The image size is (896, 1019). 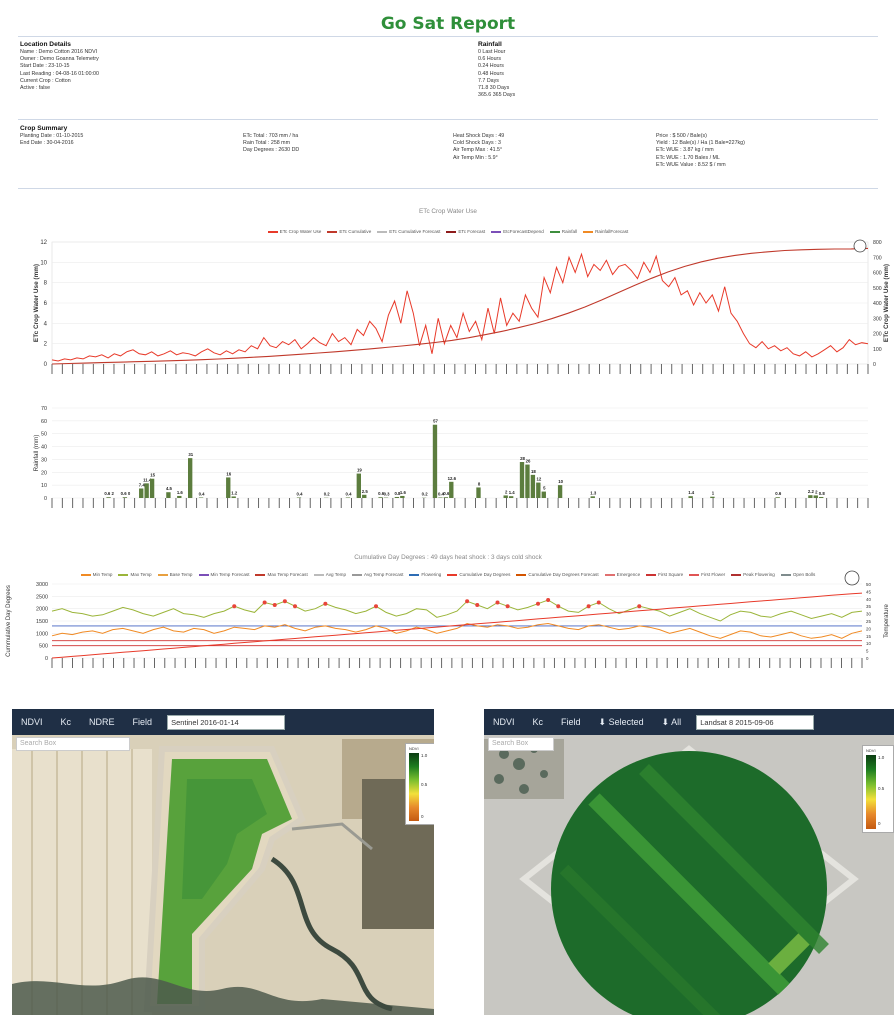 What do you see at coordinates (871, 750) in the screenshot?
I see `scale-title: NDVI` at bounding box center [871, 750].